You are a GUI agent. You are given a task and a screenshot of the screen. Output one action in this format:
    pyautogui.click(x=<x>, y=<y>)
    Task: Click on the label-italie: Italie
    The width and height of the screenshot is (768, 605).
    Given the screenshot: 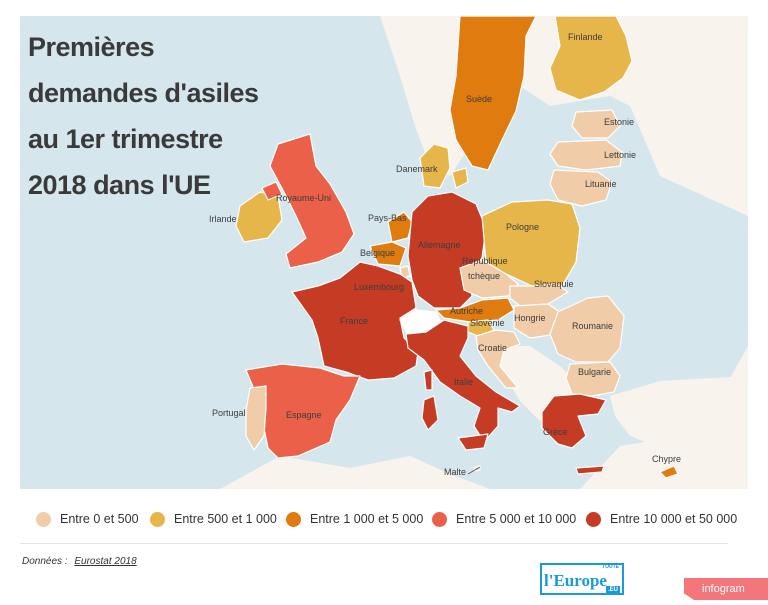 What is the action you would take?
    pyautogui.click(x=464, y=382)
    